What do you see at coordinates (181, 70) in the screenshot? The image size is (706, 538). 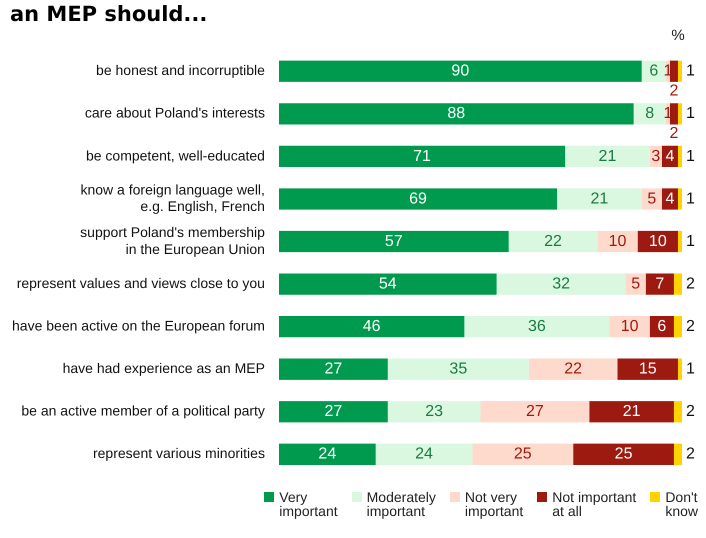 I see `y-tick-label: be honest and incorruptible` at bounding box center [181, 70].